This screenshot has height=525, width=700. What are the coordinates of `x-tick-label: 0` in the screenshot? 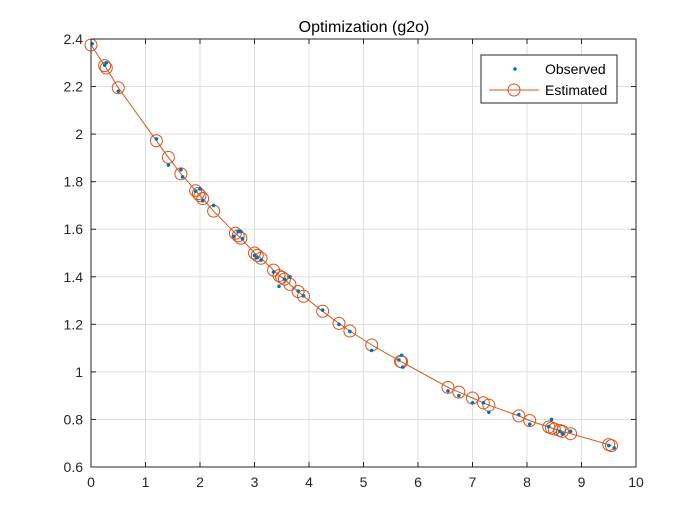 It's located at (91, 482).